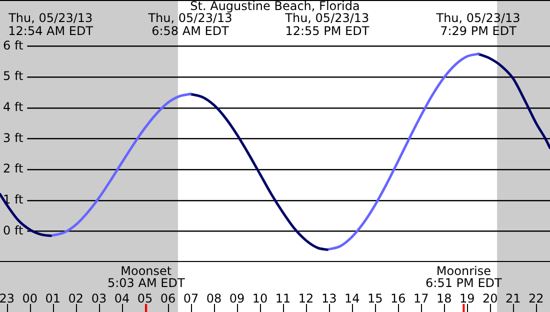  I want to click on y-tick-label: 4 ft, so click(13, 107).